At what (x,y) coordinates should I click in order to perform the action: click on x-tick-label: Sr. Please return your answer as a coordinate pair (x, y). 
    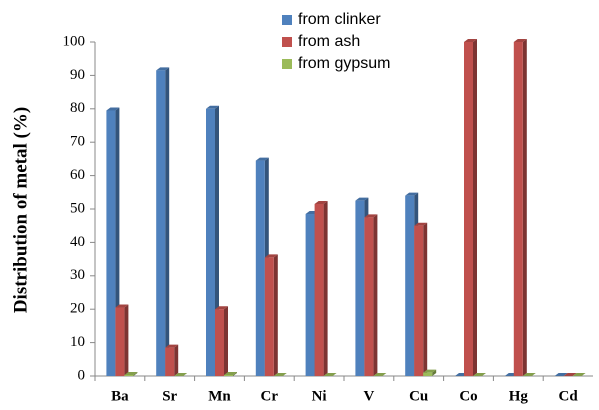
    Looking at the image, I should click on (169, 396).